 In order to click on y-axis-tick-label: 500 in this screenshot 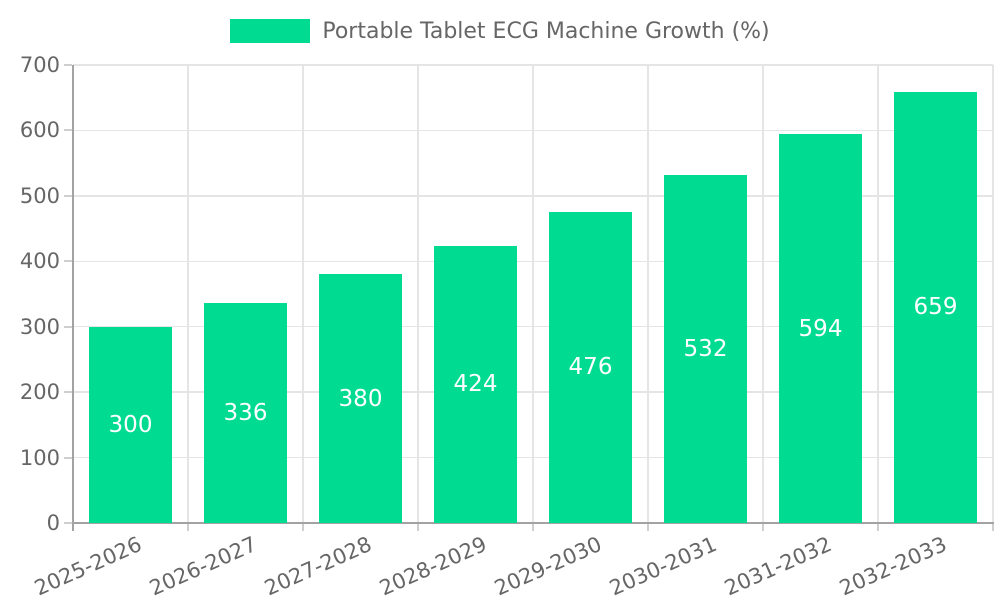, I will do `click(39, 195)`.